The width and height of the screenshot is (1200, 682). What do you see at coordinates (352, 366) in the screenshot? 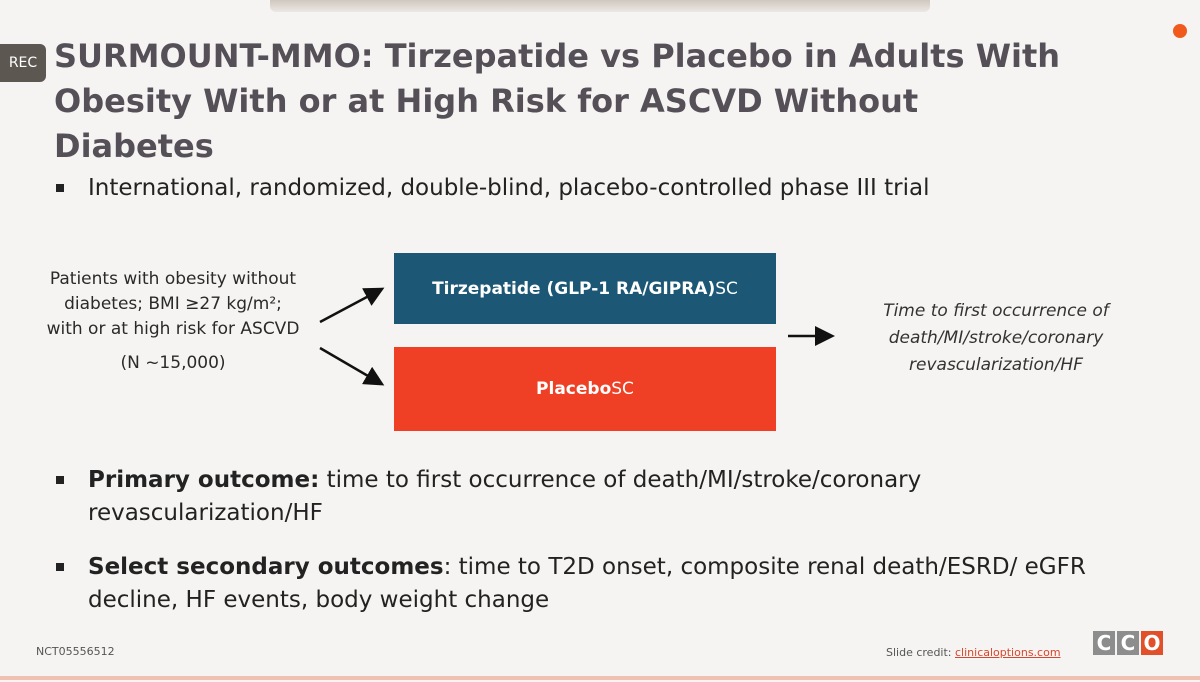
I see `arrow-to-placebo` at bounding box center [352, 366].